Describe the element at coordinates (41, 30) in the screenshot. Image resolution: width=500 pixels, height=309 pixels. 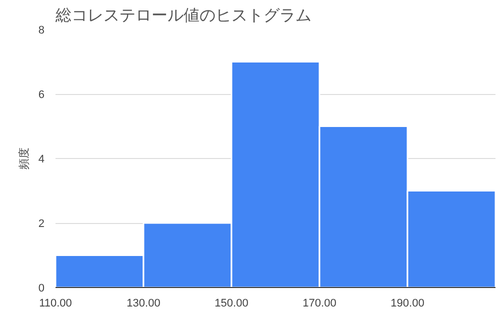
I see `y-tick-label: 8` at that location.